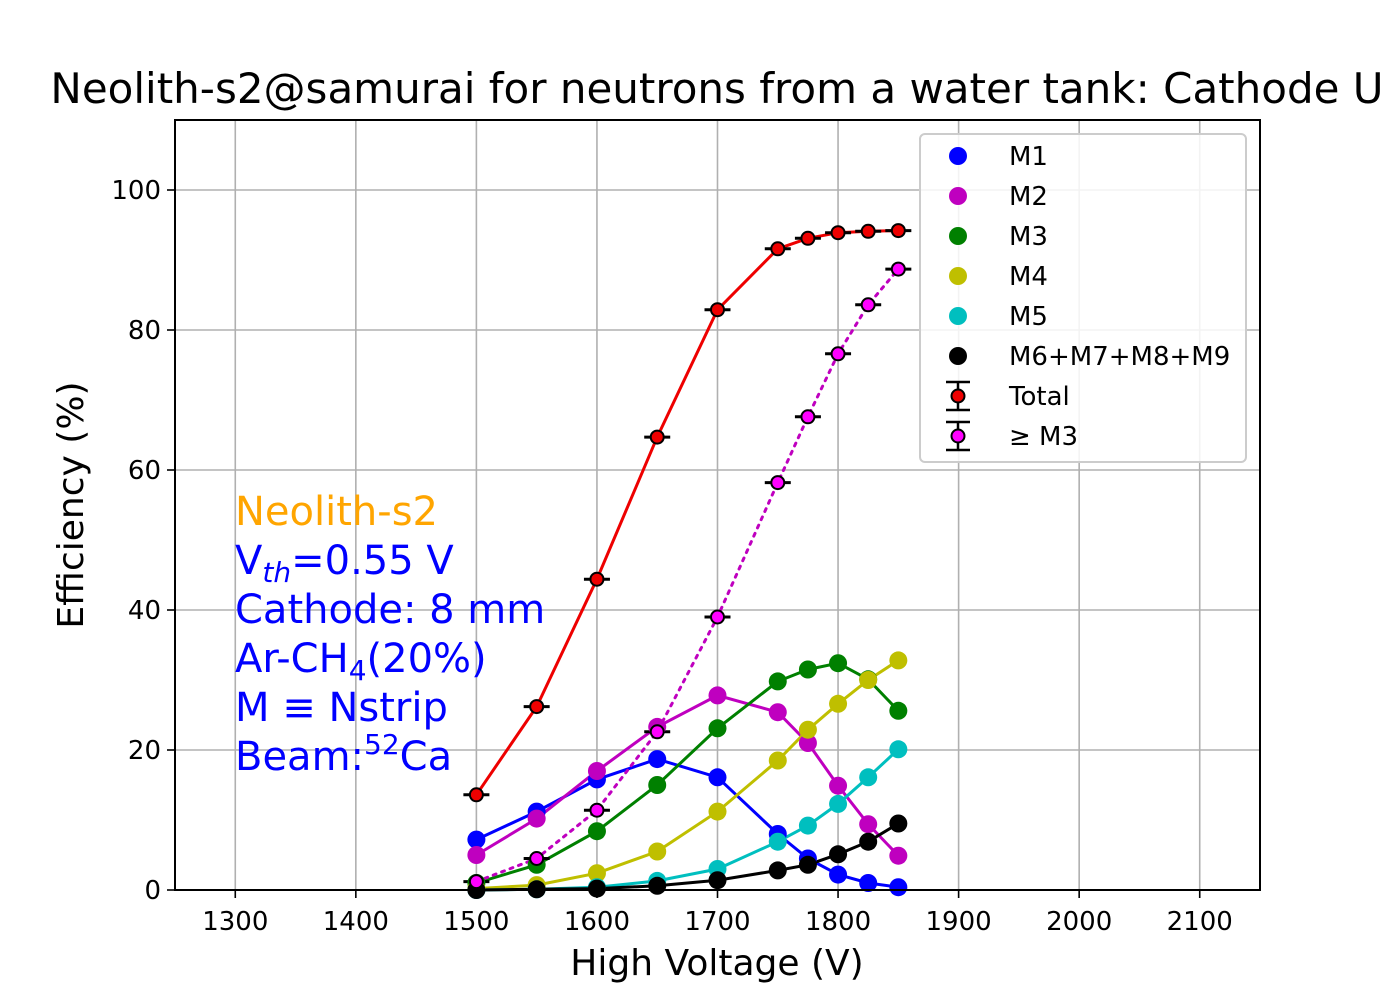 The height and width of the screenshot is (1000, 1400). I want to click on x-axis-title: High Voltage (V), so click(716, 963).